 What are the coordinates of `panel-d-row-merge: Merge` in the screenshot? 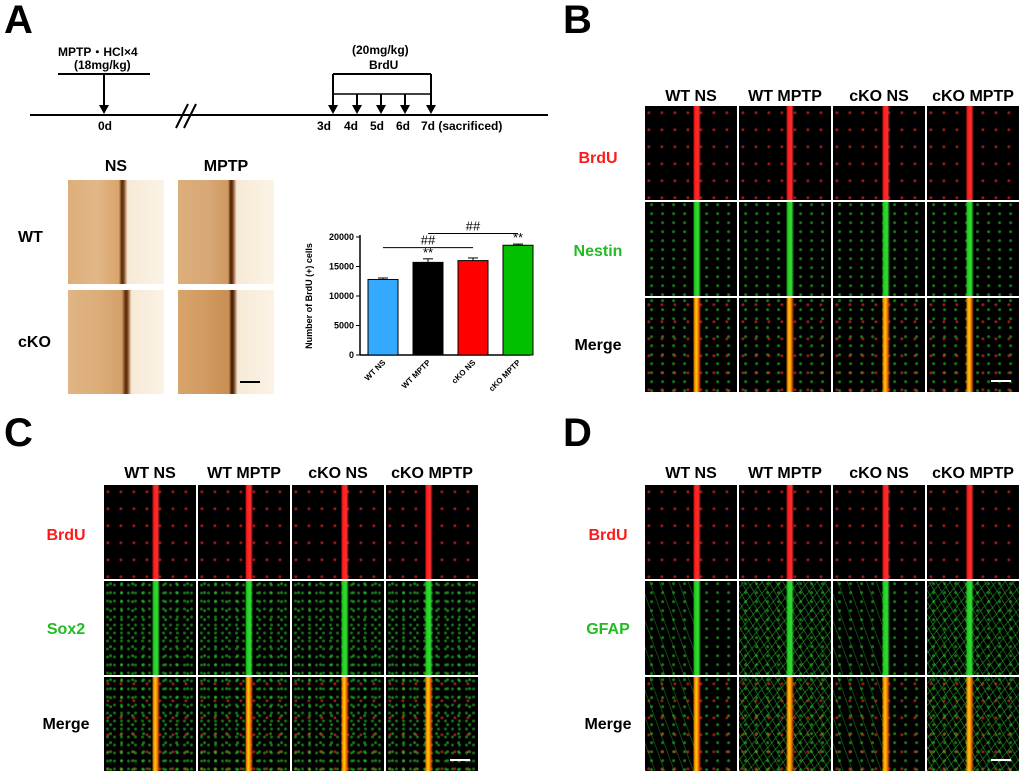 It's located at (608, 724).